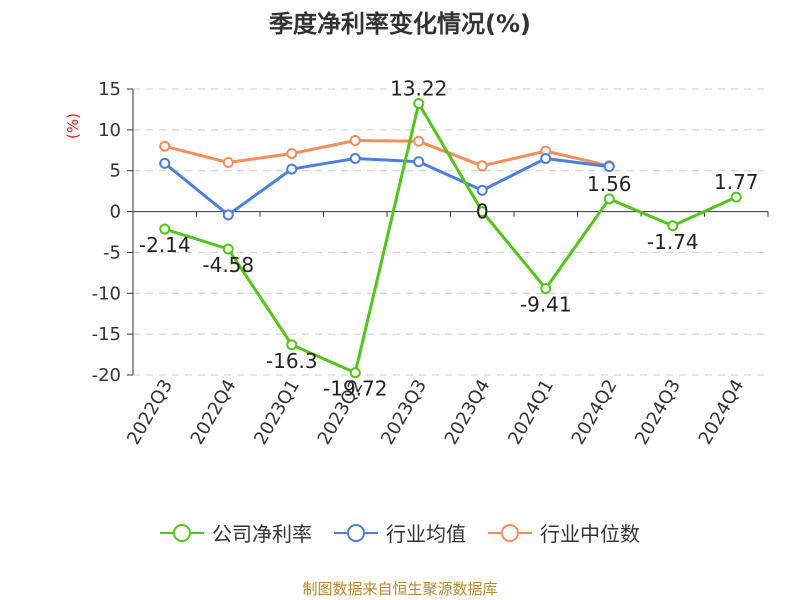  Describe the element at coordinates (356, 532) in the screenshot. I see `legend-marker-industry-mean` at that location.